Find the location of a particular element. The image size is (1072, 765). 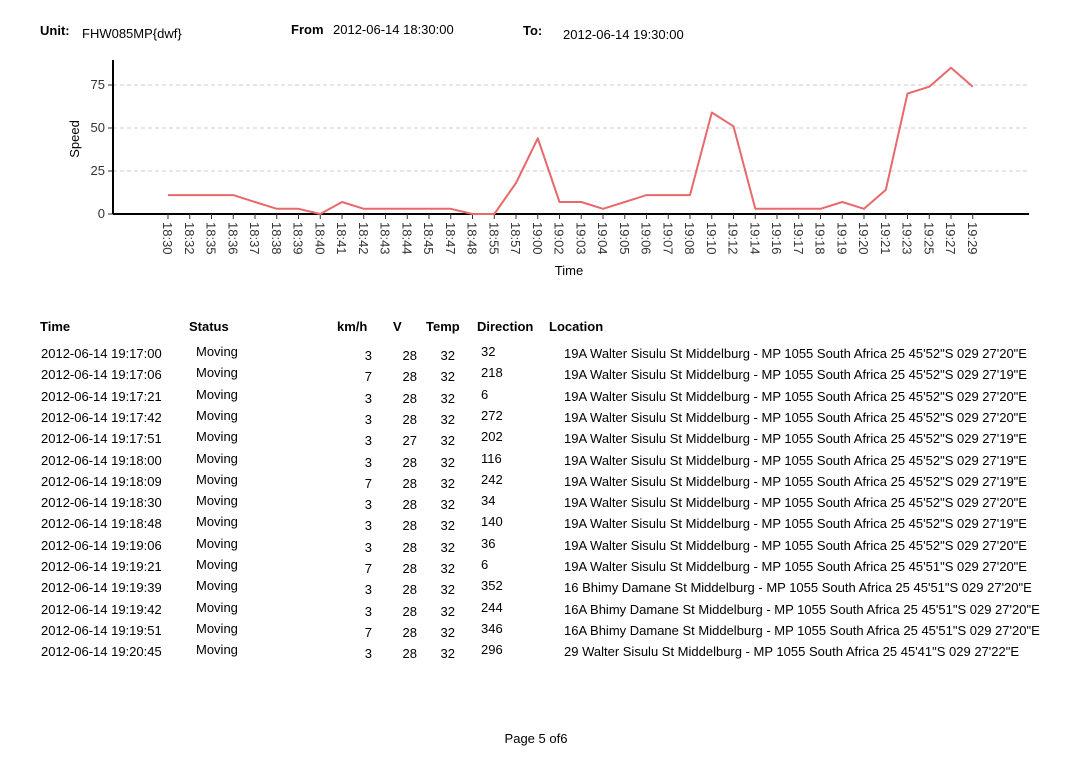

col-header-temp: Temp is located at coordinates (443, 326).